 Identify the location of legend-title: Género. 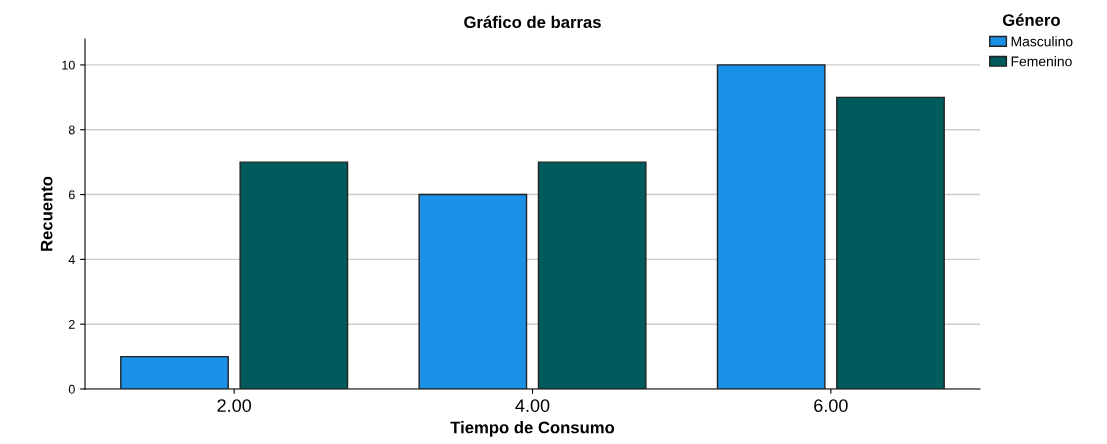
(1031, 19).